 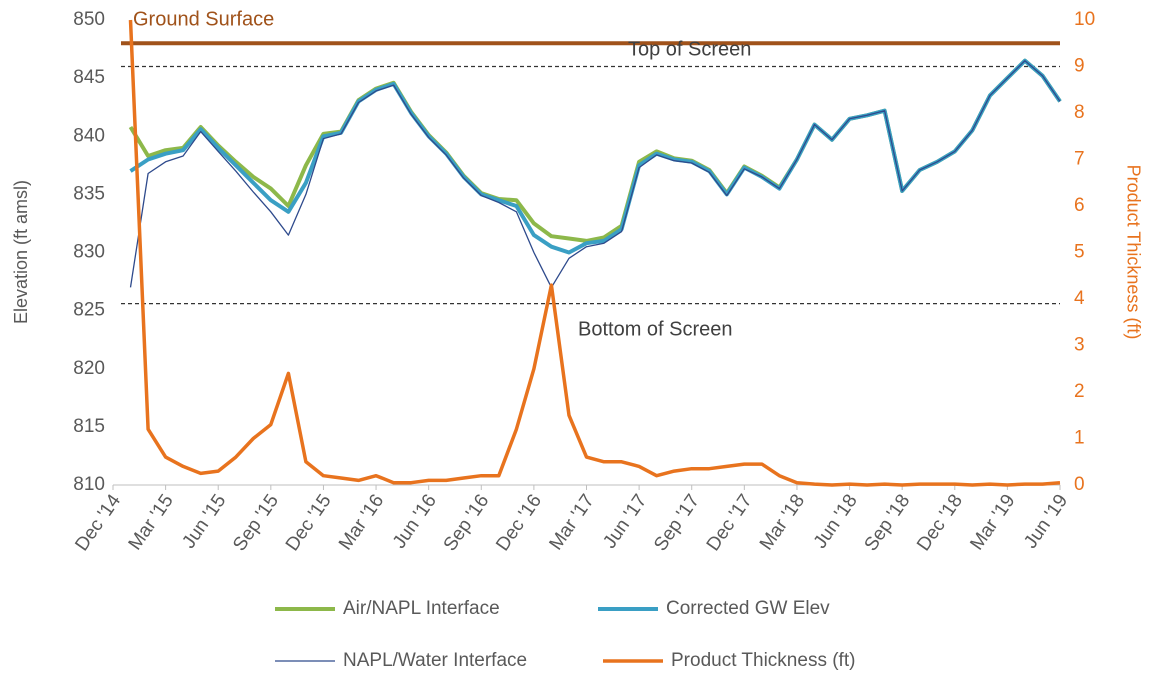 I want to click on x-tick-label: Dec '18, so click(x=940, y=523).